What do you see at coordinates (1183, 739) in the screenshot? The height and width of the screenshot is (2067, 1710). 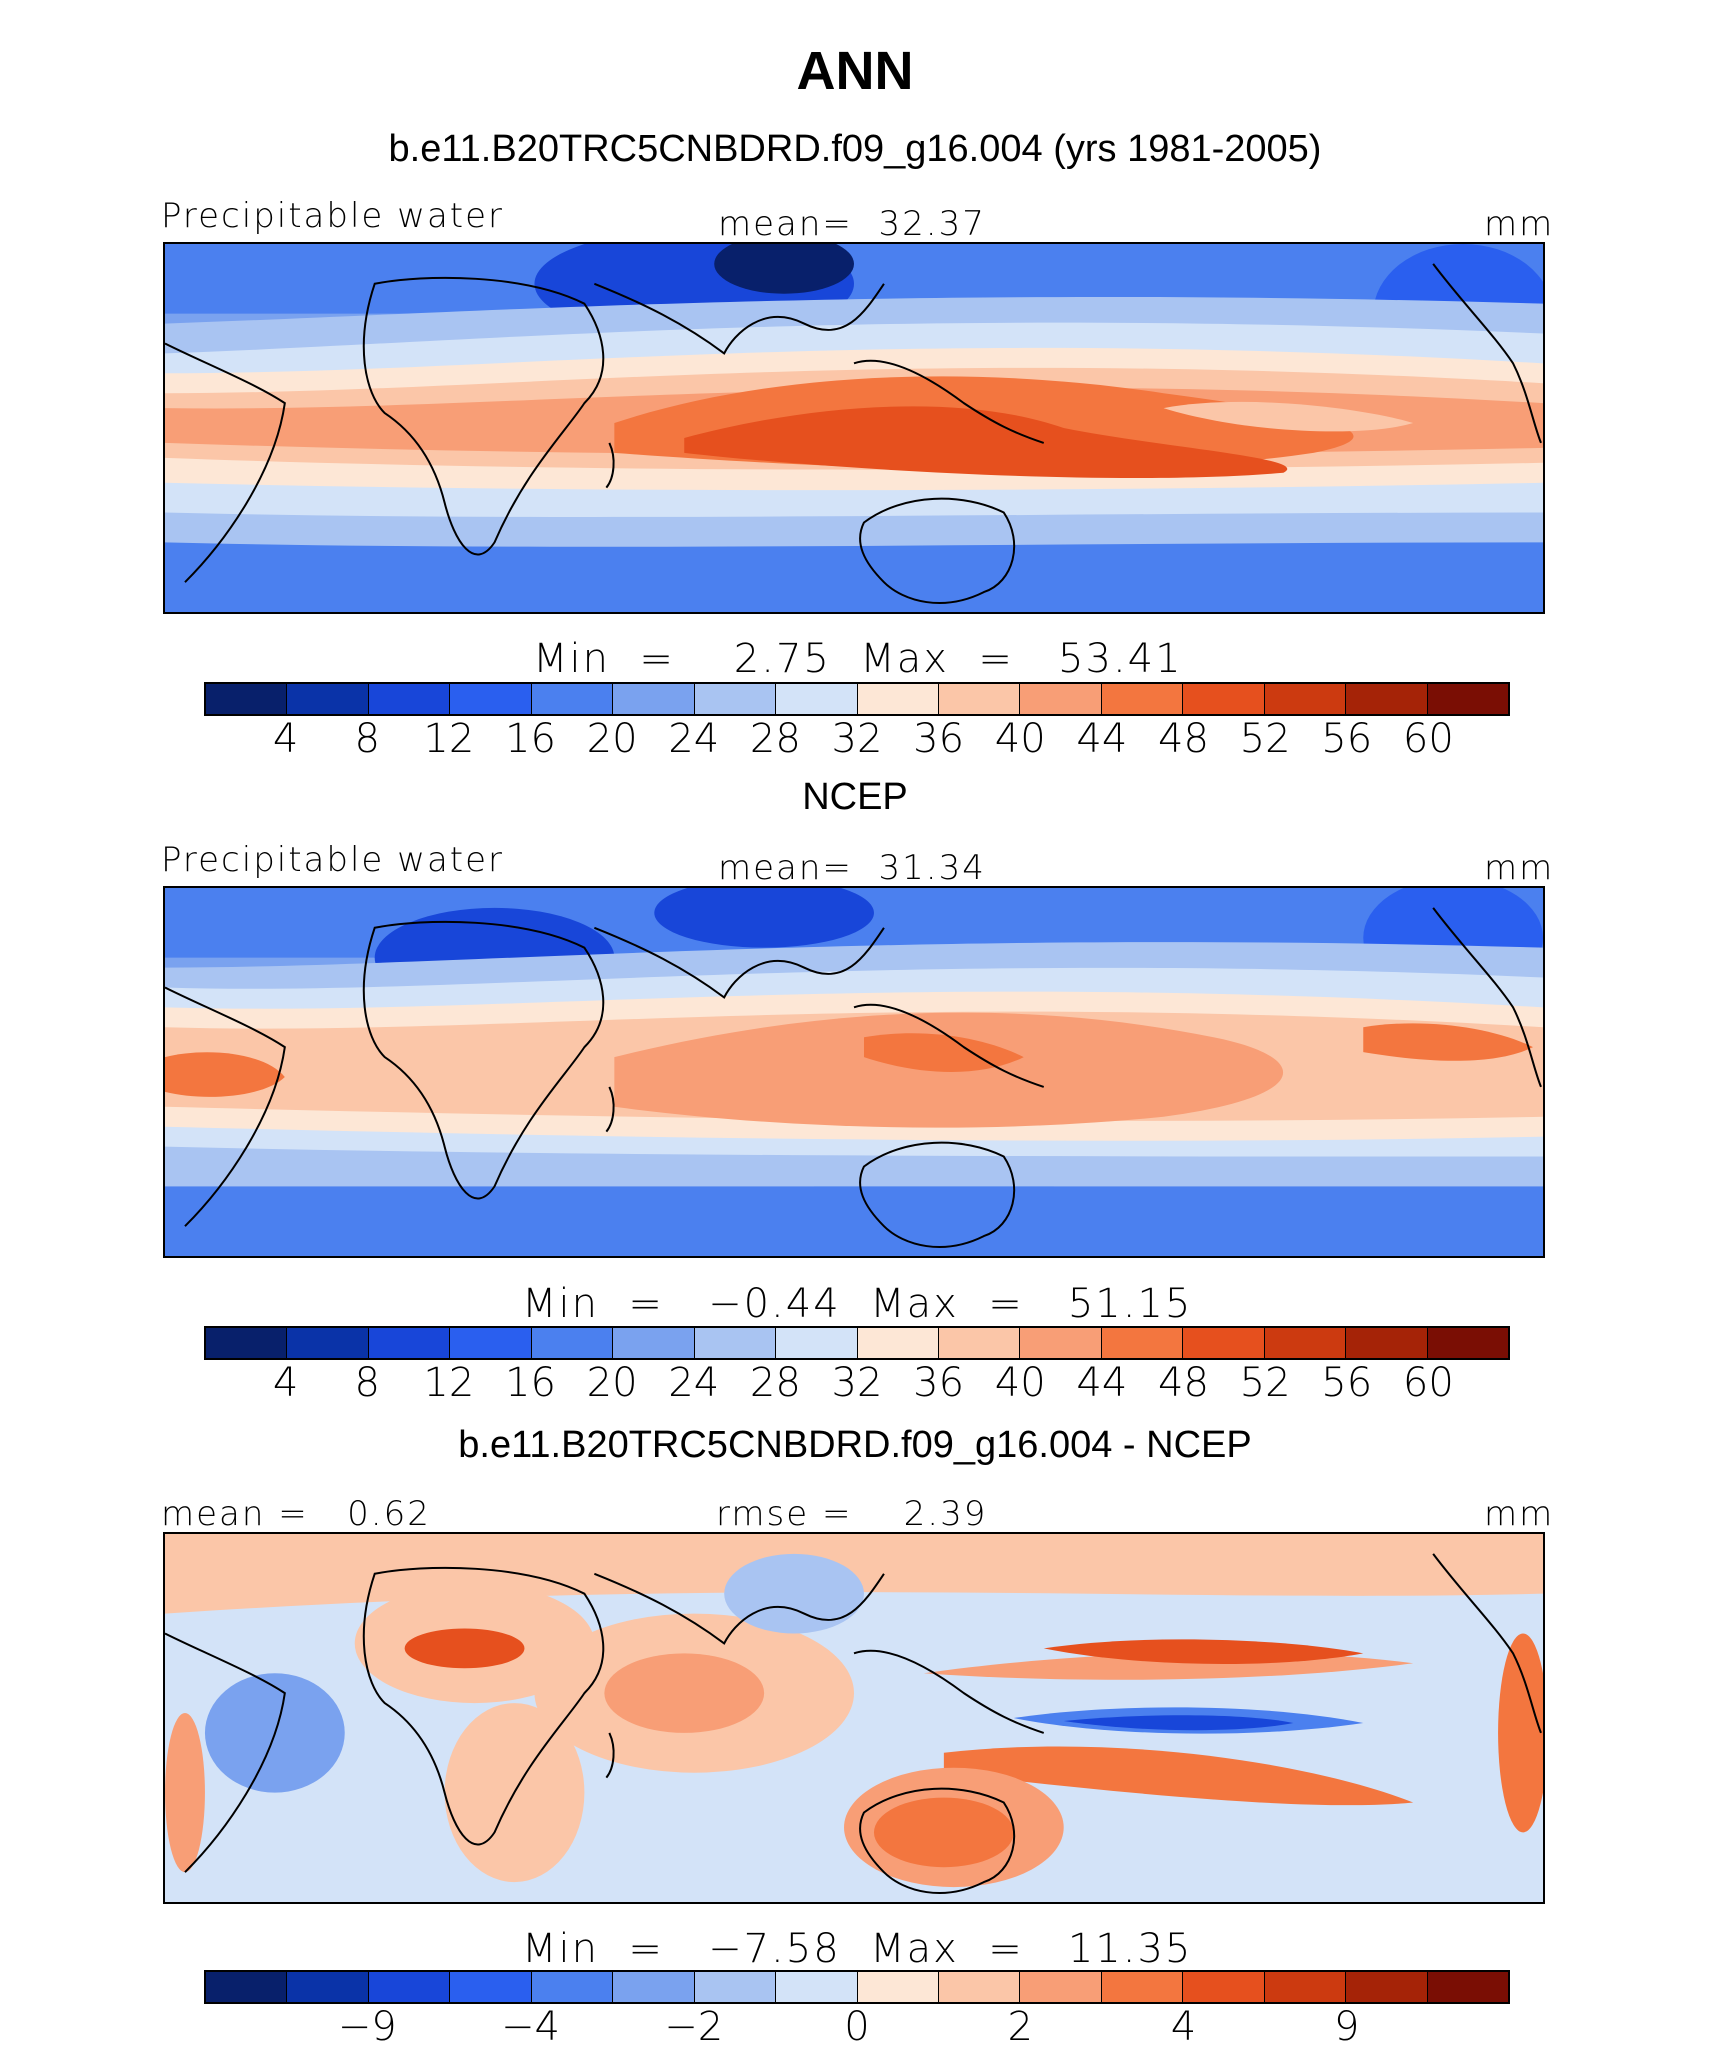 I see `colorbar-tick-label: 48` at bounding box center [1183, 739].